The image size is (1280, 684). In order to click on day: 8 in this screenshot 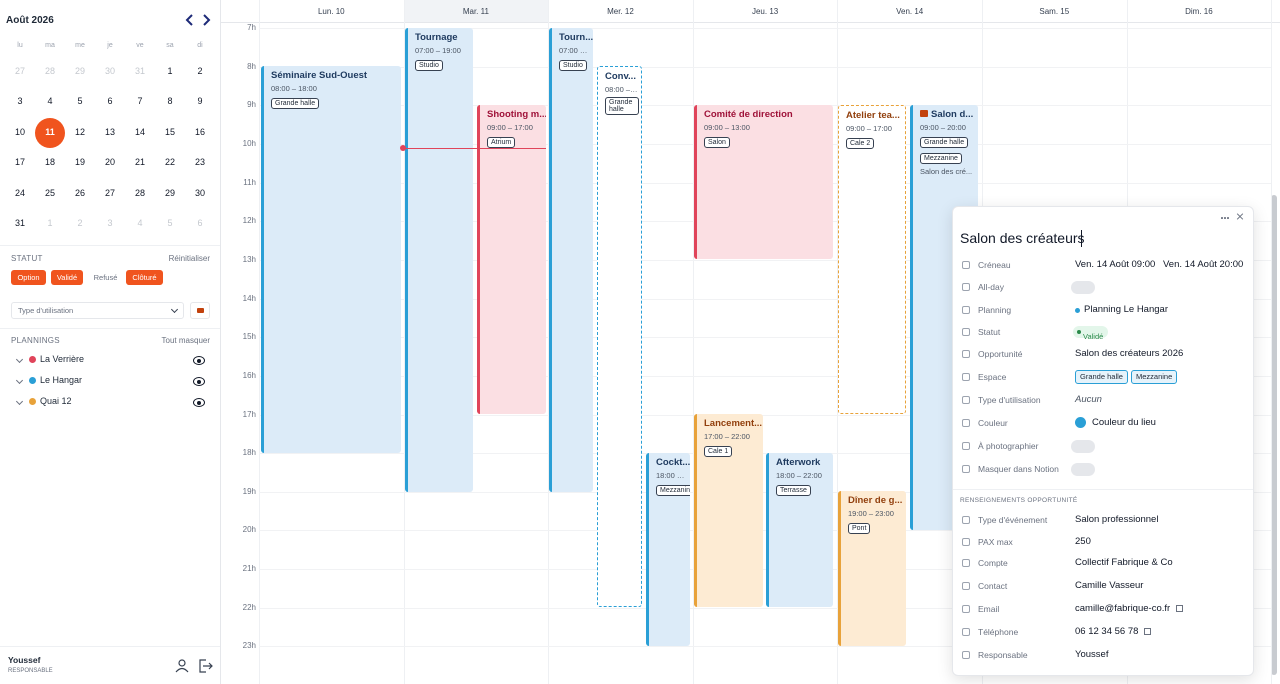, I will do `click(170, 101)`.